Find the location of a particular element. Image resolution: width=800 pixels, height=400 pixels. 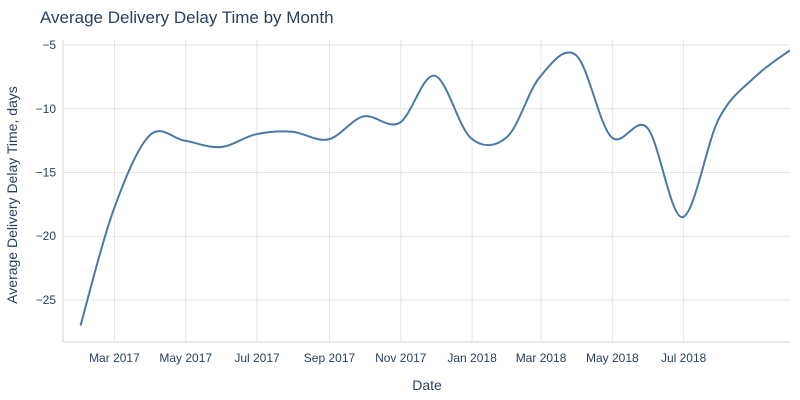

y-axis-label: Average Delivery Delay Time, days is located at coordinates (12, 195).